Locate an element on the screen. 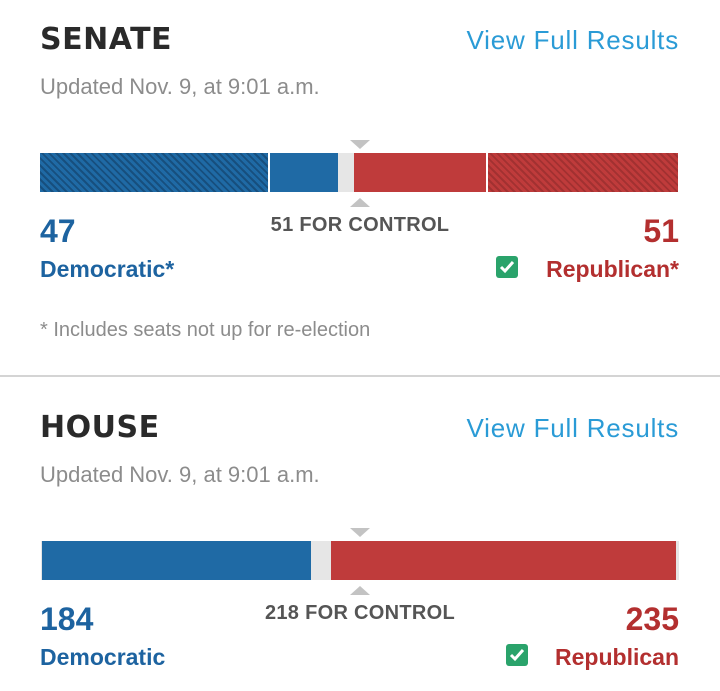  rep-party-label: Republican* is located at coordinates (612, 269).